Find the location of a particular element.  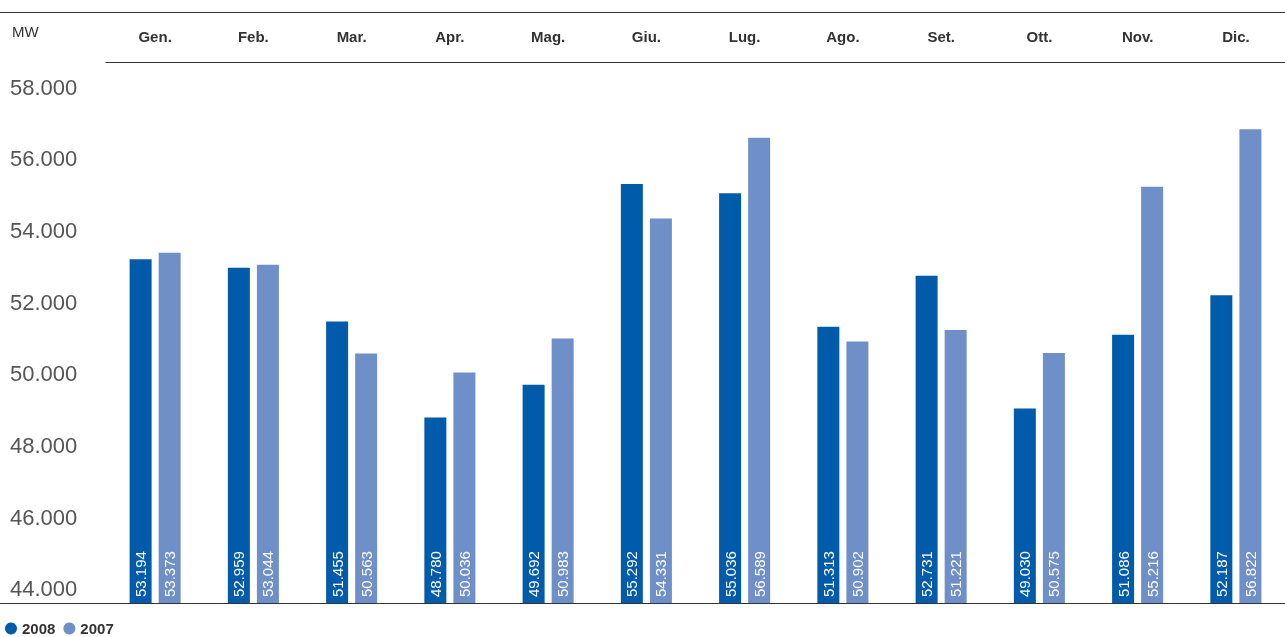

x-tick-label: Gen. is located at coordinates (155, 36).